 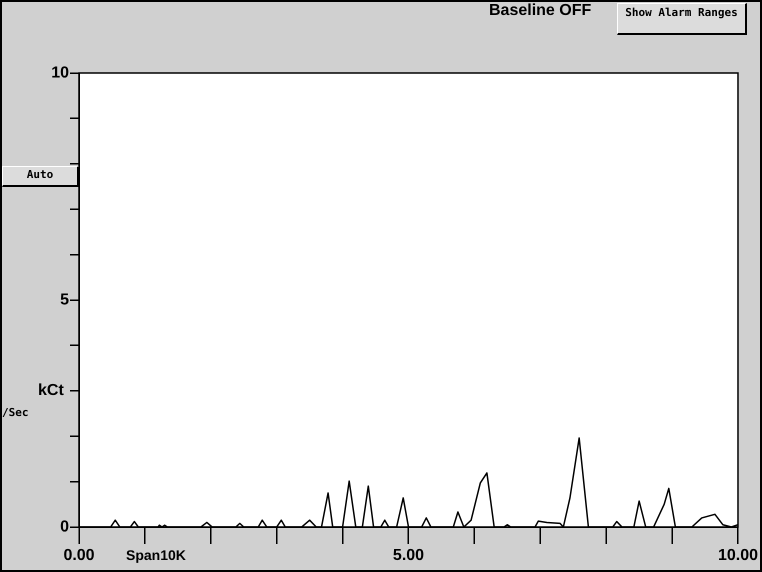 I want to click on x-tick-label: 0.00, so click(x=79, y=555).